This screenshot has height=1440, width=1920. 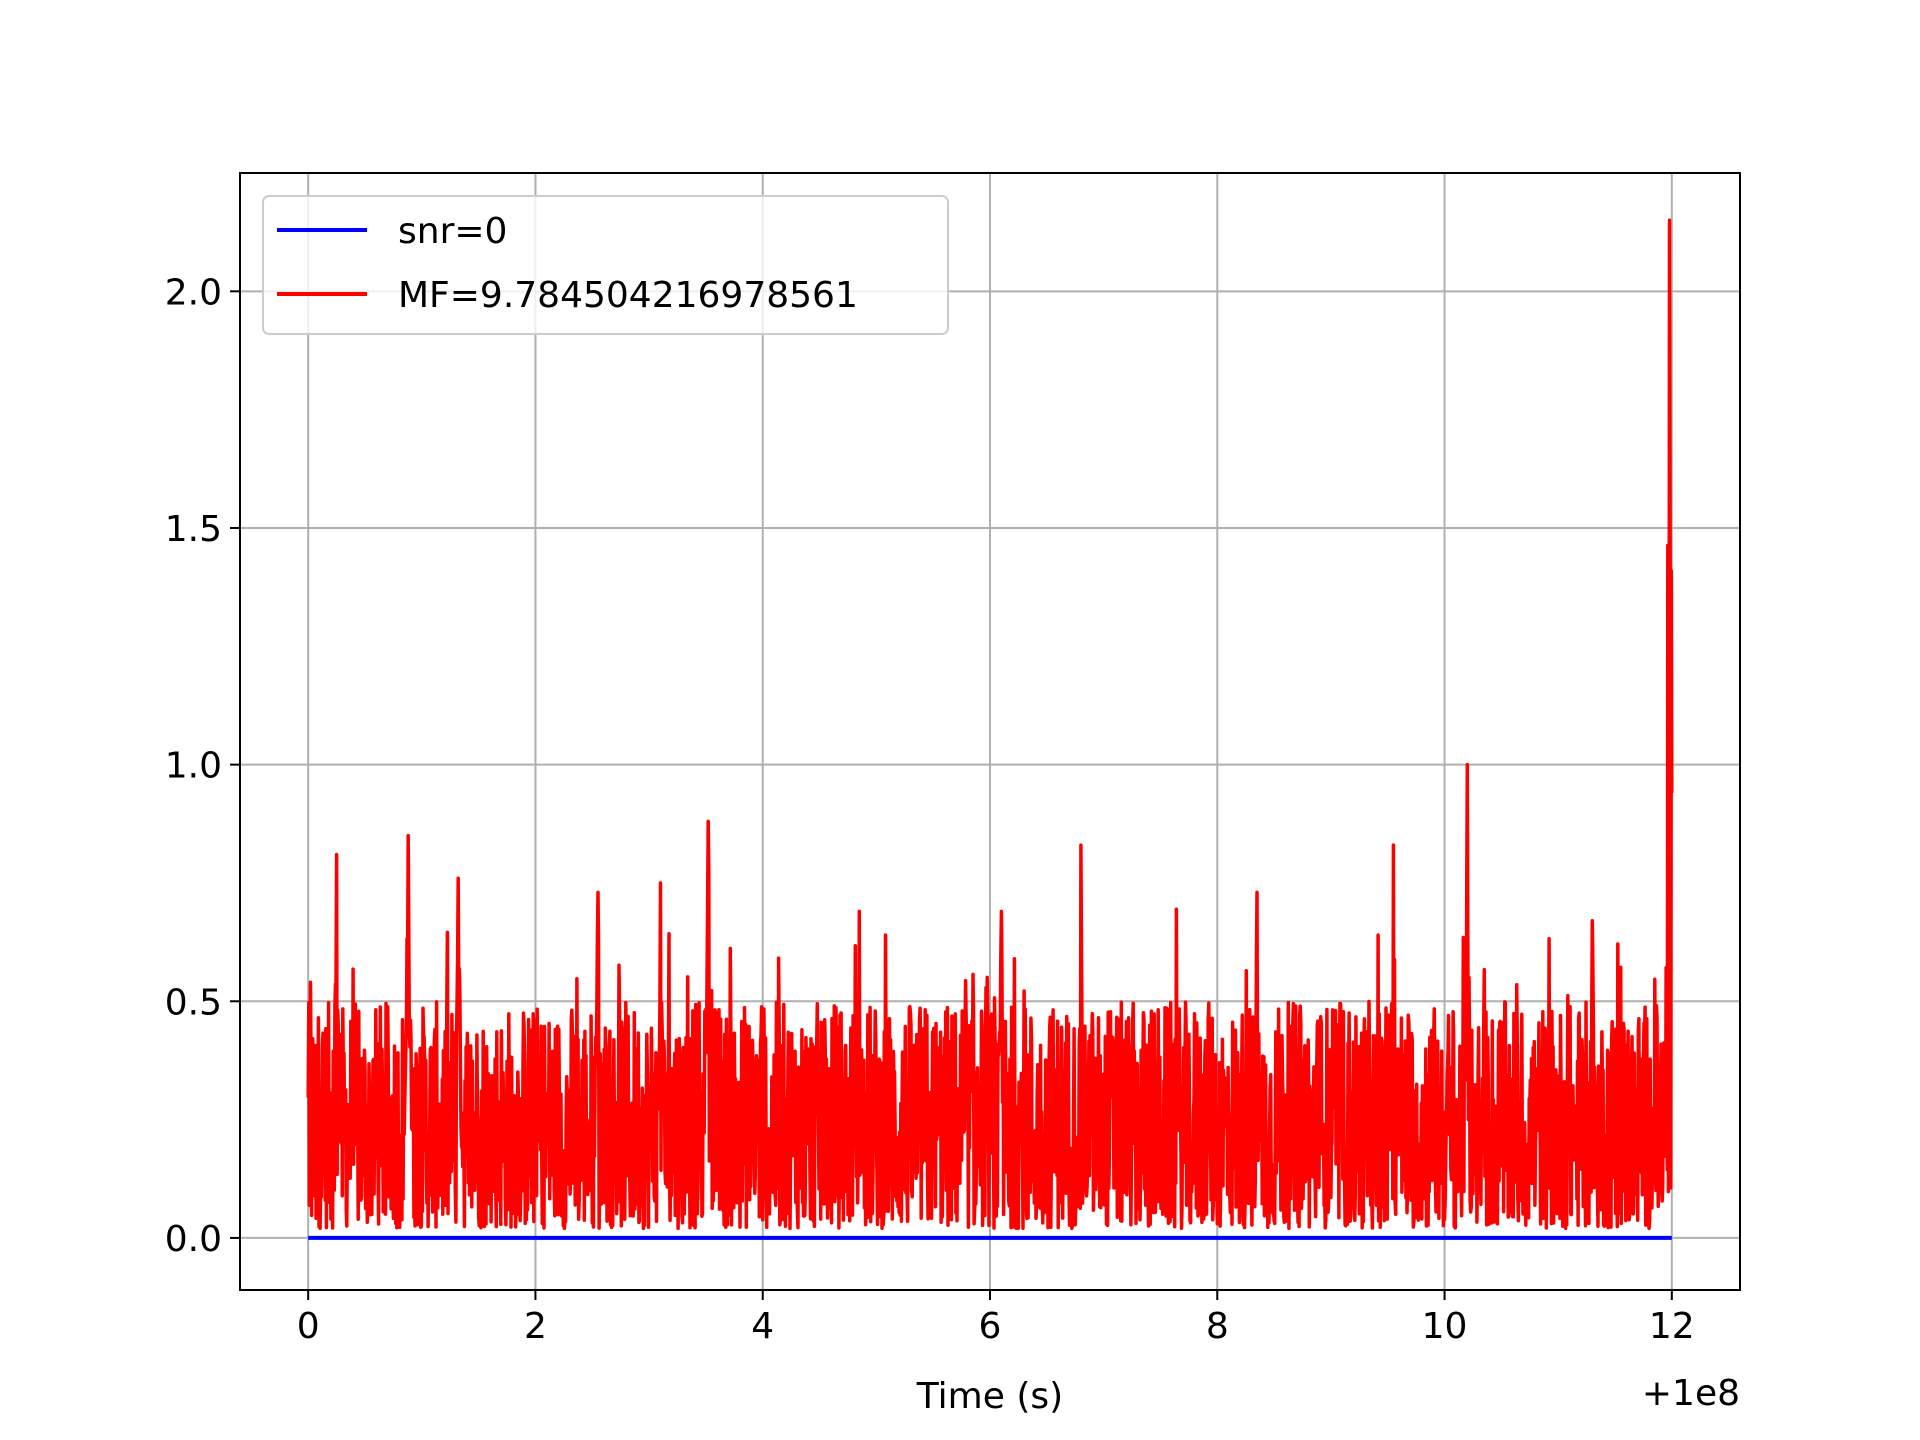 I want to click on x-tick-label: 8, so click(x=1217, y=1326).